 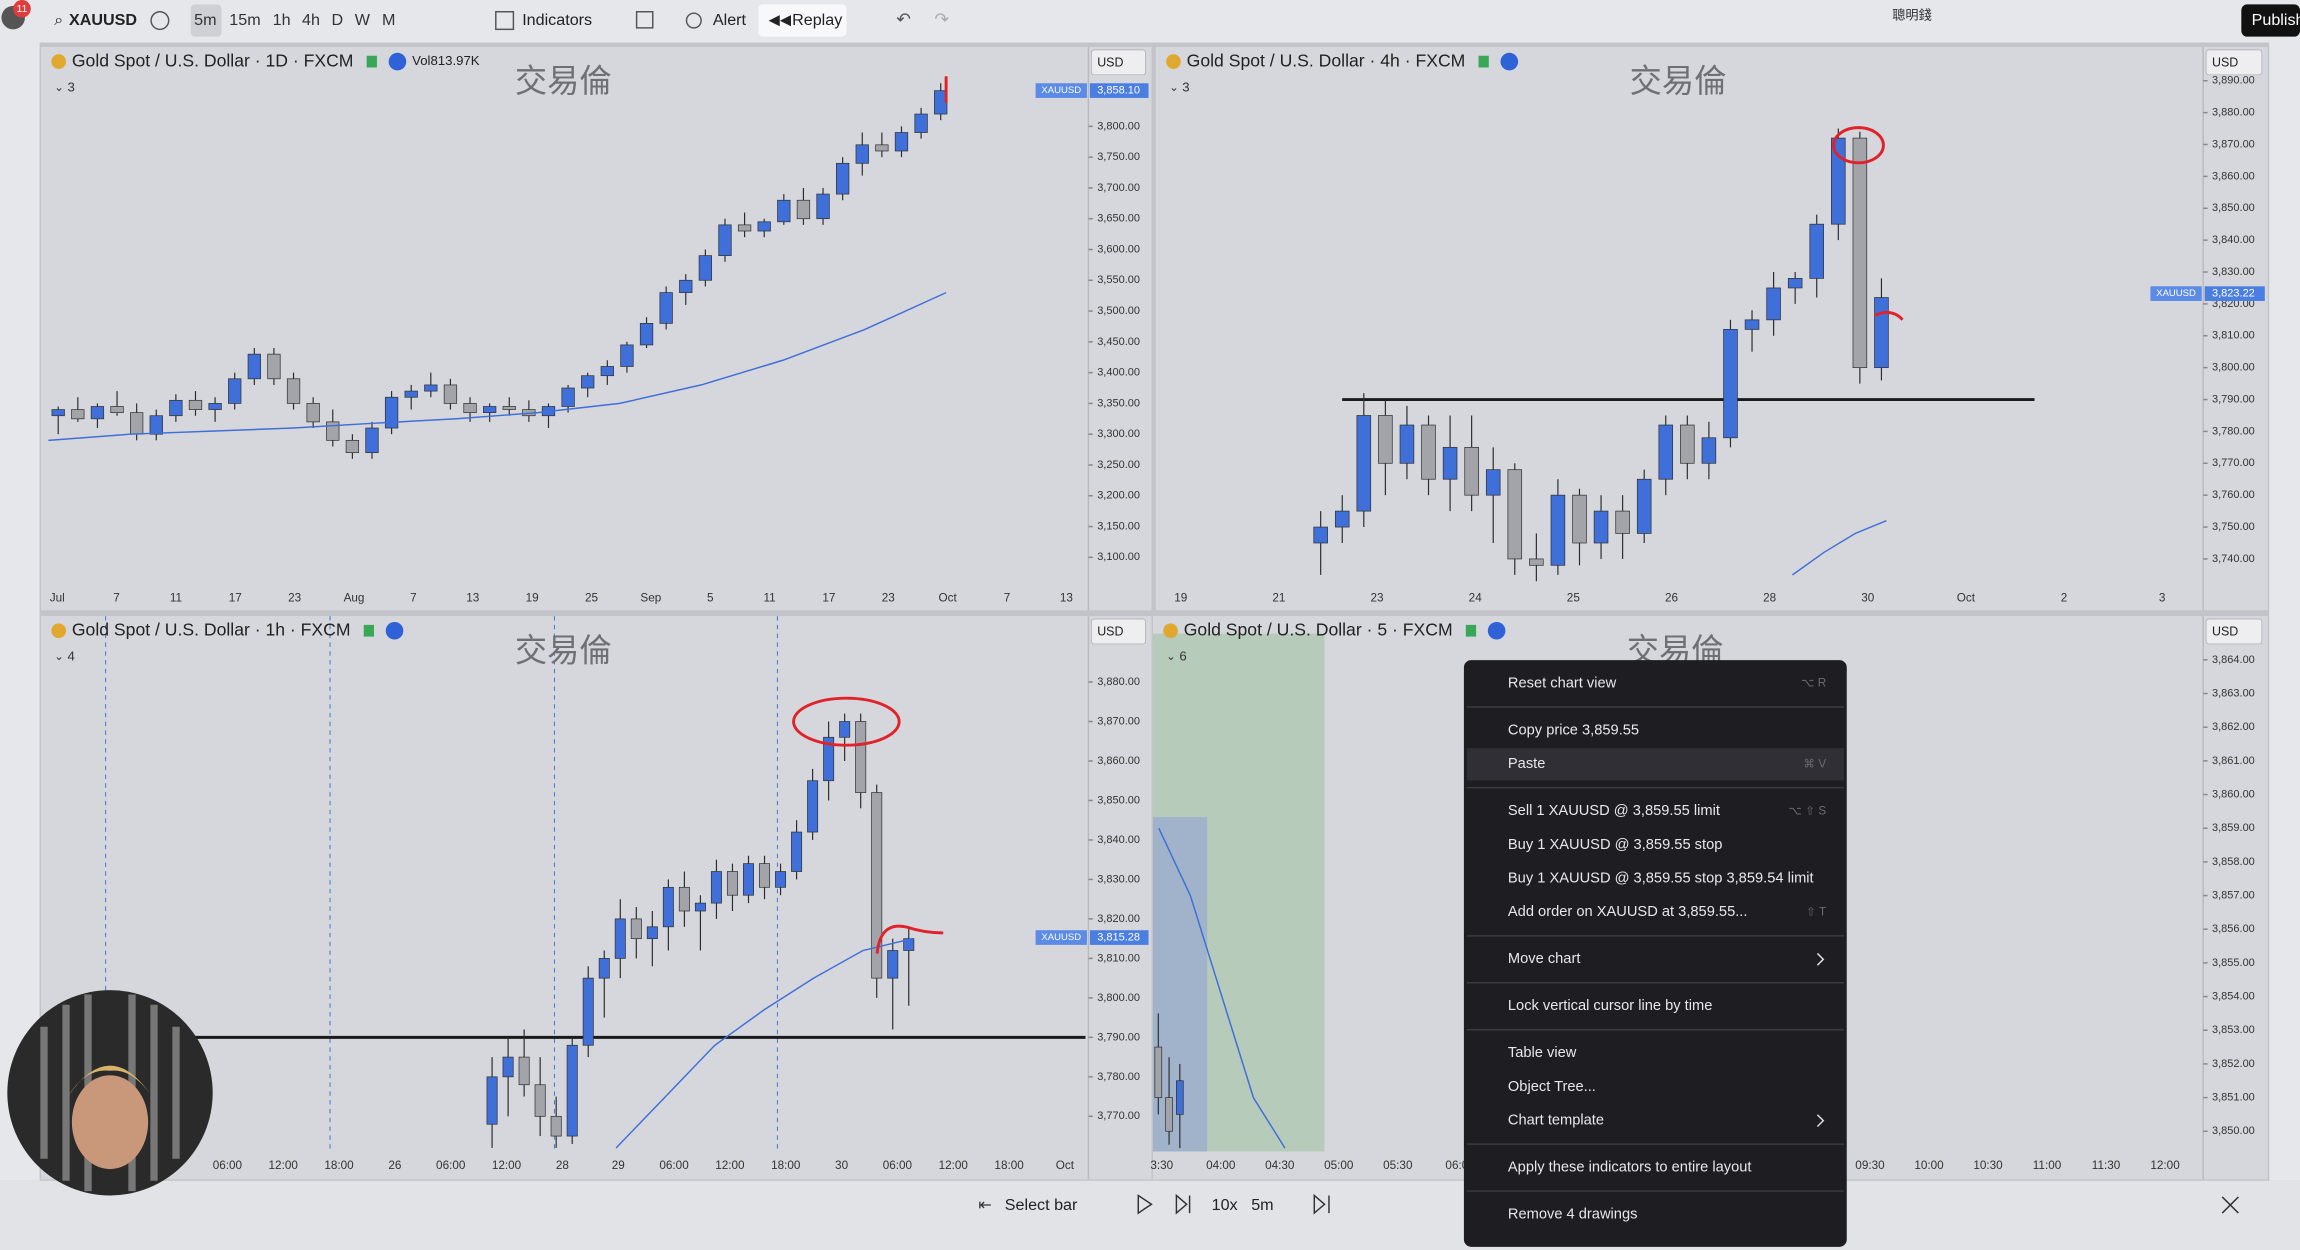 What do you see at coordinates (2233, 1131) in the screenshot?
I see `y-tick-label: 3,850.00` at bounding box center [2233, 1131].